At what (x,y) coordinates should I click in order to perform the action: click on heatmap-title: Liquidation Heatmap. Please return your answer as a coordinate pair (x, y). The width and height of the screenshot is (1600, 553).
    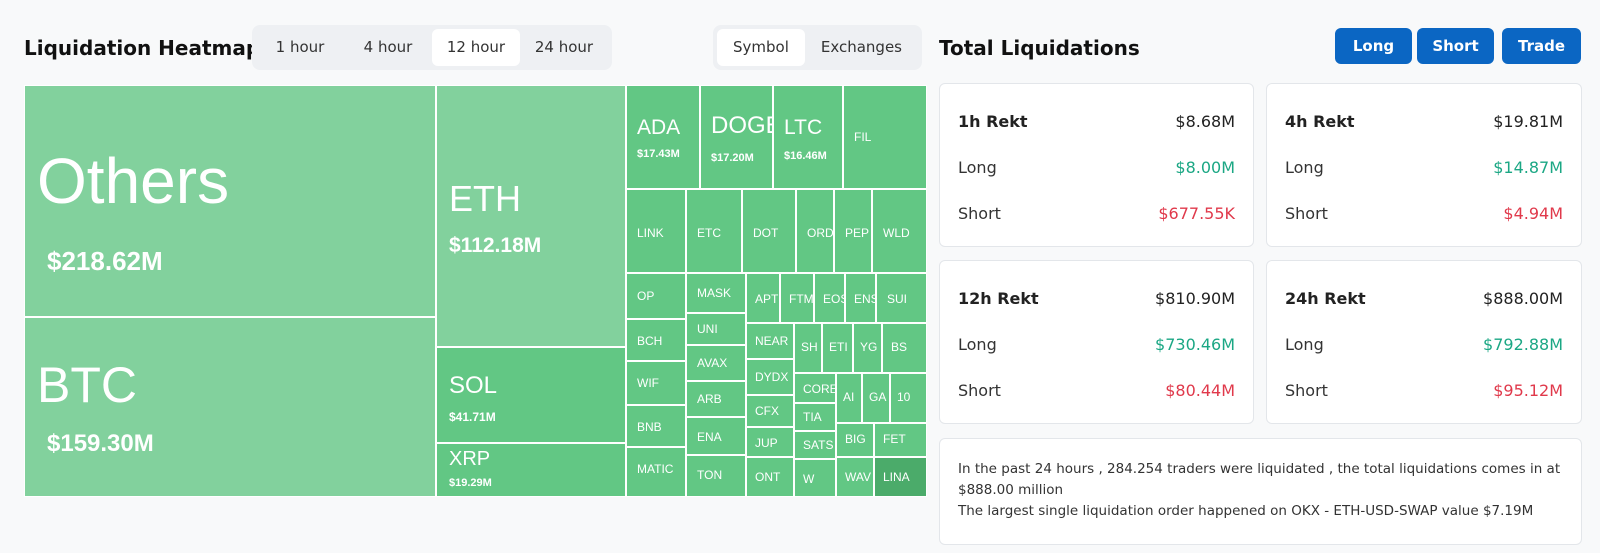
    Looking at the image, I should click on (142, 48).